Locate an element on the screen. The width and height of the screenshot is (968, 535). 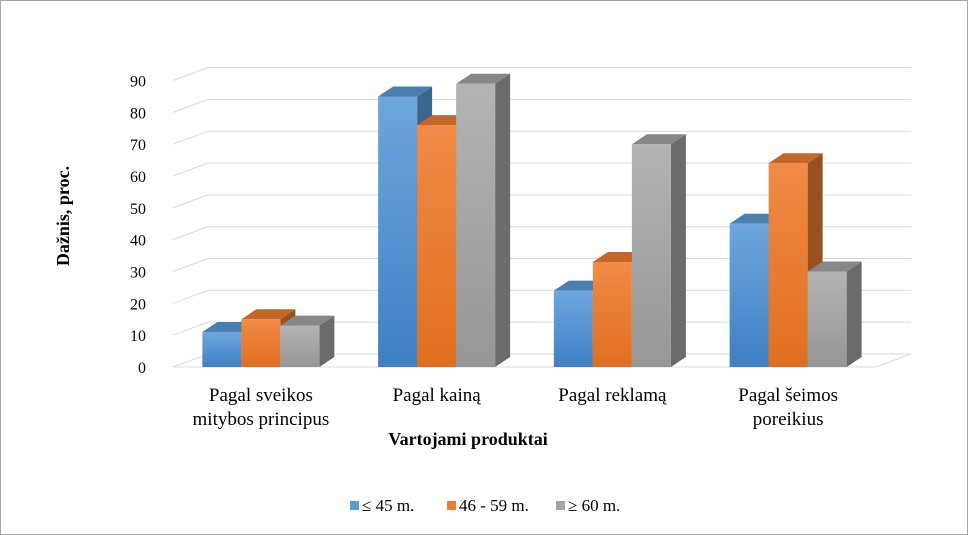
legend-item: ≥ 60 m. is located at coordinates (588, 505).